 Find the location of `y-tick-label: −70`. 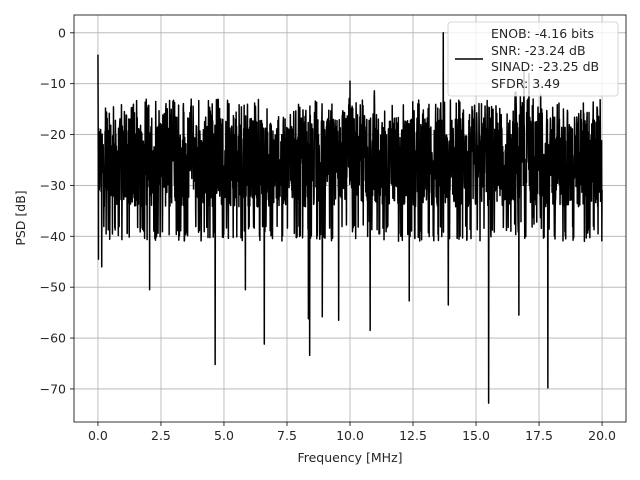

y-tick-label: −70 is located at coordinates (53, 388).